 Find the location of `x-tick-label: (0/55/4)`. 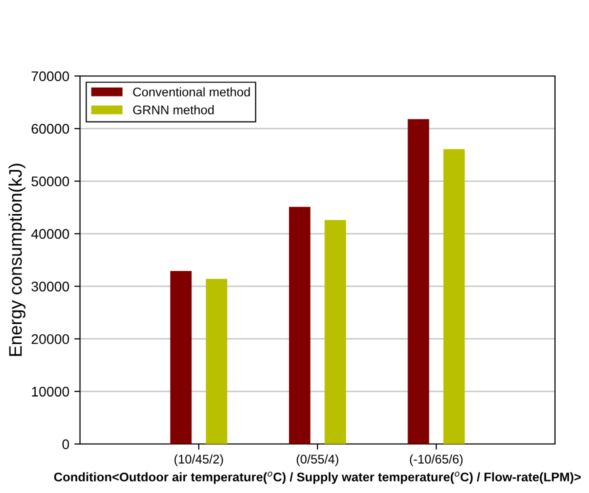

x-tick-label: (0/55/4) is located at coordinates (317, 460).